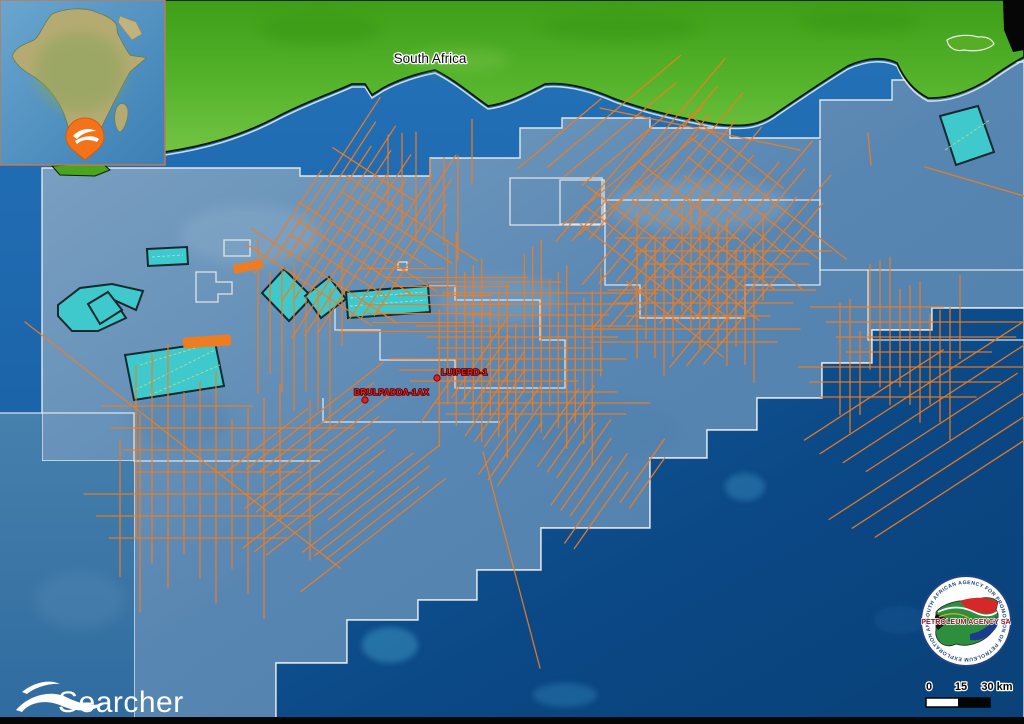 The image size is (1024, 724). I want to click on searcher-logo: Searcher, so click(100, 700).